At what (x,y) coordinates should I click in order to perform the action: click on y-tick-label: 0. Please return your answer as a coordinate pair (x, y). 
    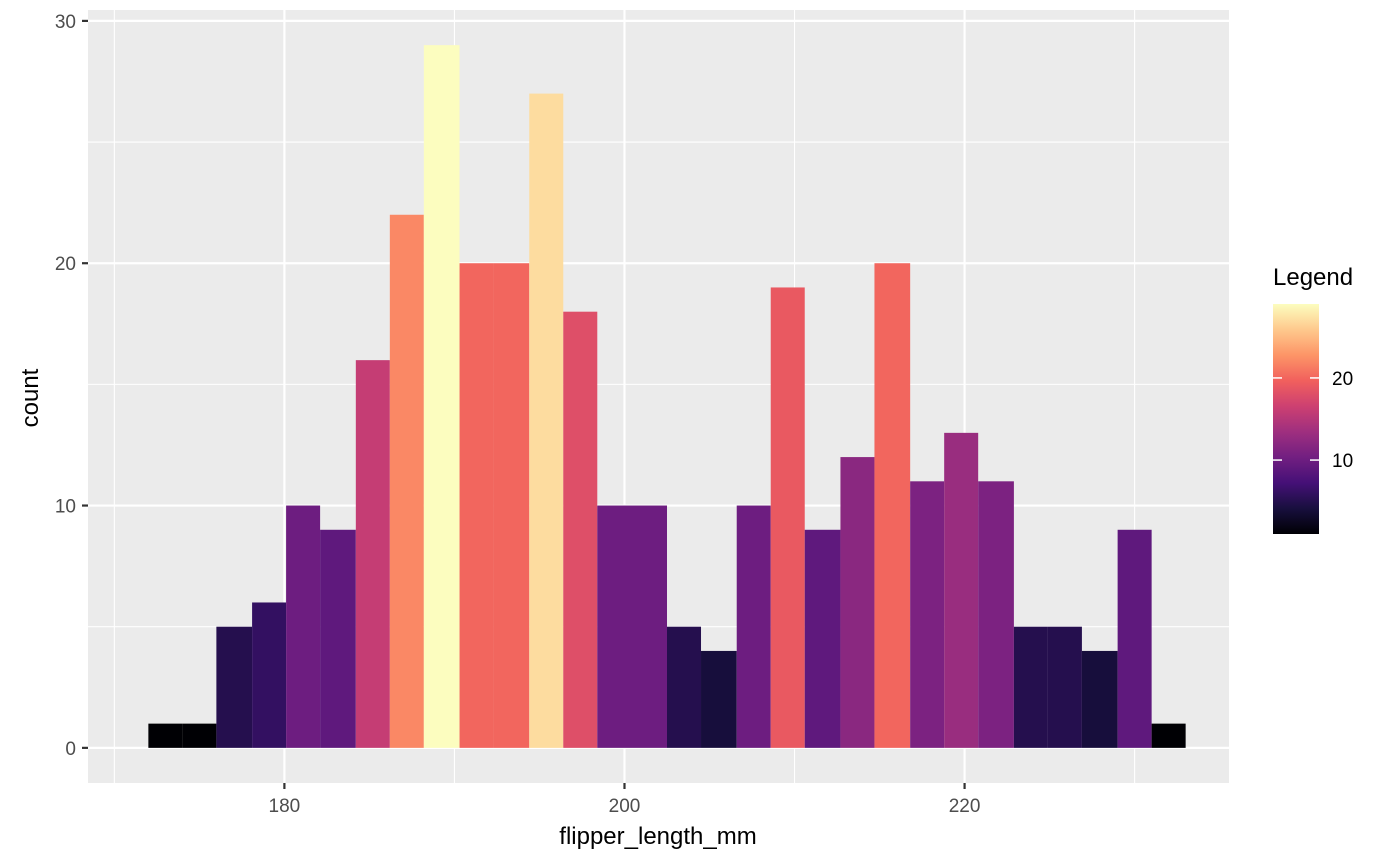
    Looking at the image, I should click on (70, 749).